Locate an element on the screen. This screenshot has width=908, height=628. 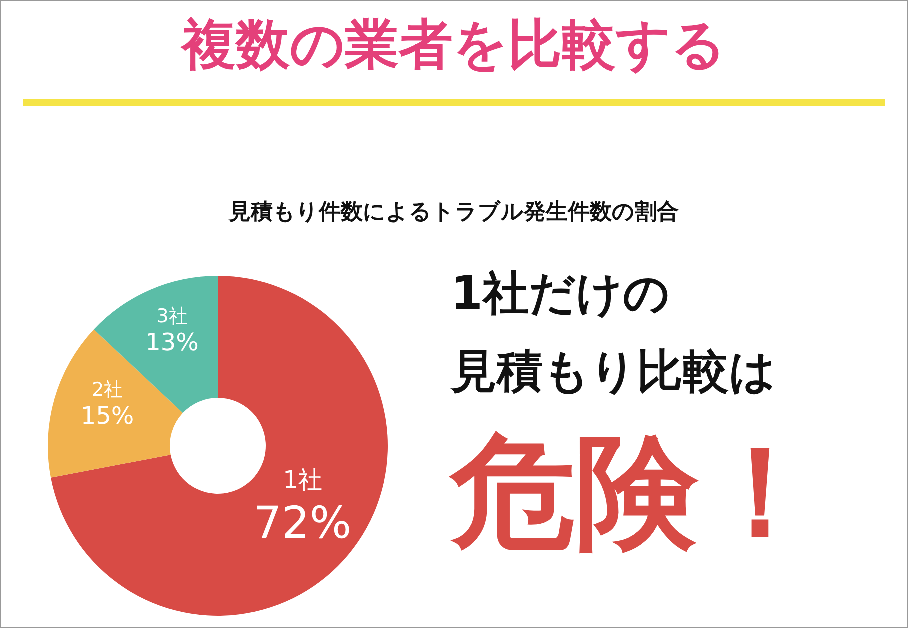
text: 見積もり件数によるトラブル発生件数の割合 is located at coordinates (454, 213).